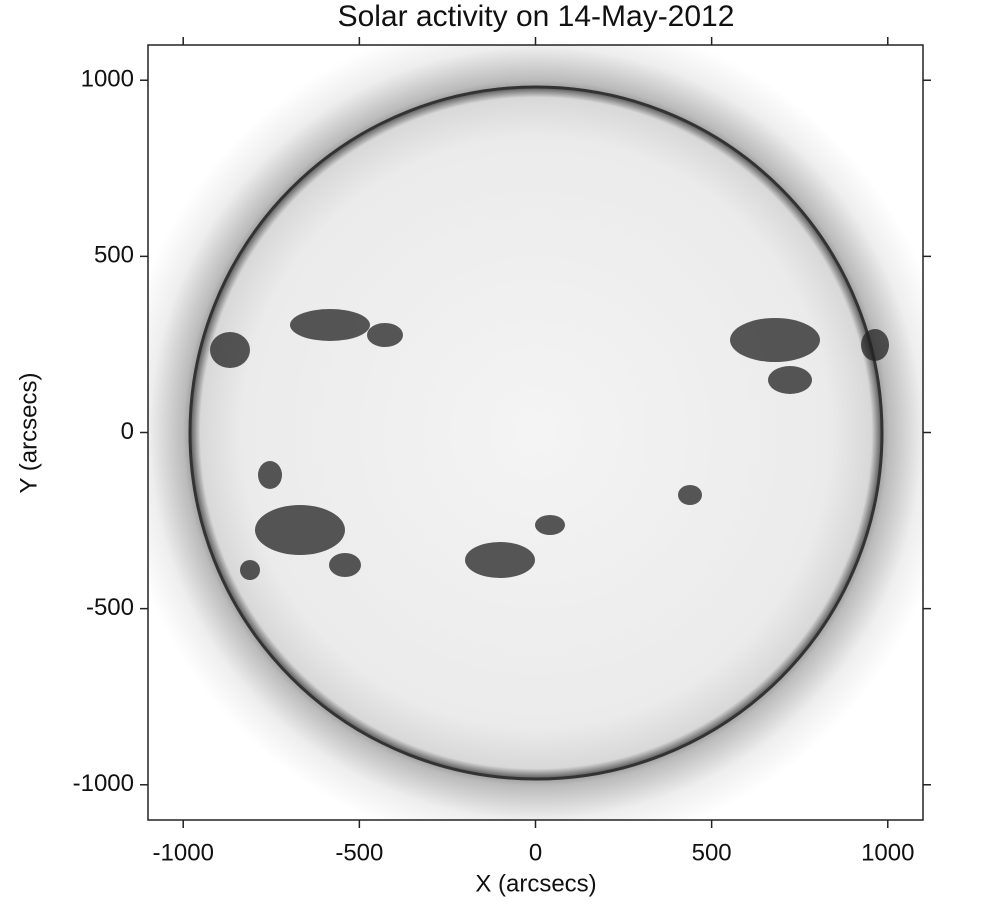  I want to click on y-tick-label: 500, so click(114, 255).